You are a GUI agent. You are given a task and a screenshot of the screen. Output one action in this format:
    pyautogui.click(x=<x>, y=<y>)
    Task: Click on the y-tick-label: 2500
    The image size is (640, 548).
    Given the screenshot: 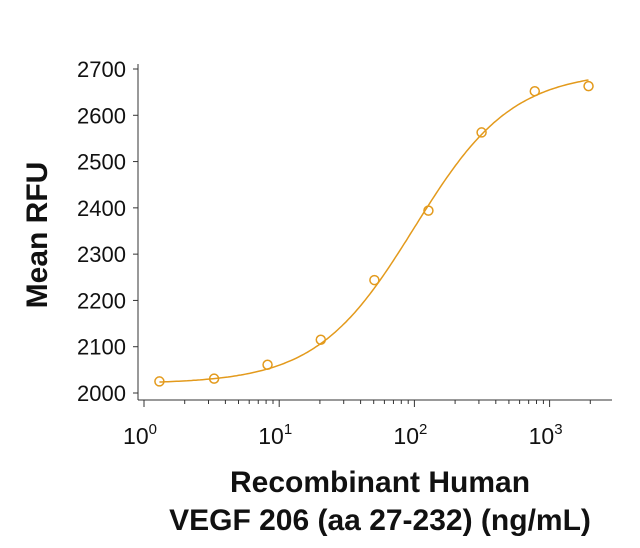 What is the action you would take?
    pyautogui.click(x=101, y=162)
    